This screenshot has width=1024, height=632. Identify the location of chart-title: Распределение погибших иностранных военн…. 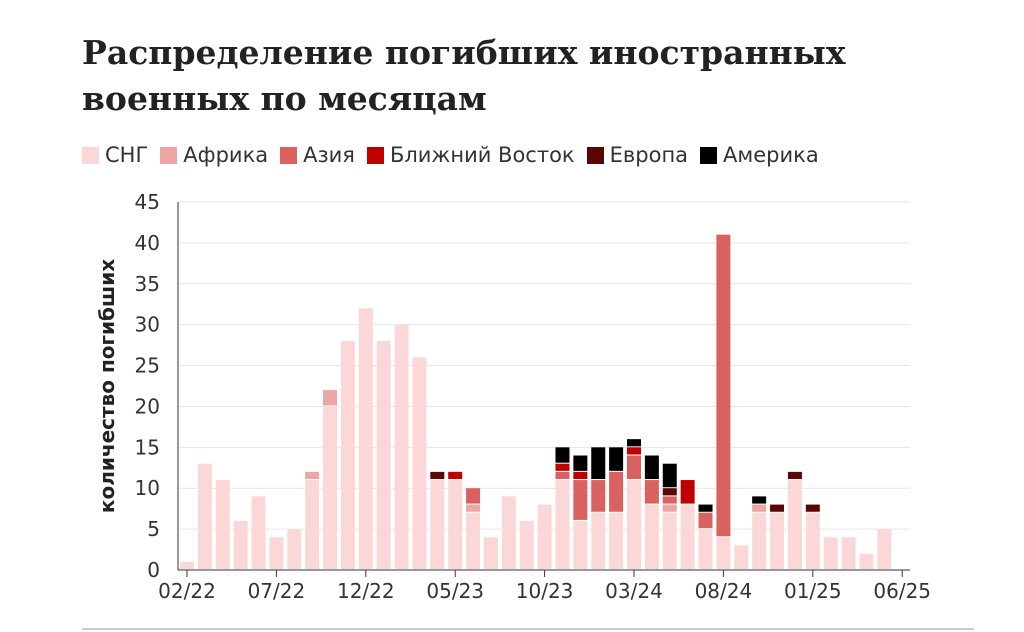
(464, 75).